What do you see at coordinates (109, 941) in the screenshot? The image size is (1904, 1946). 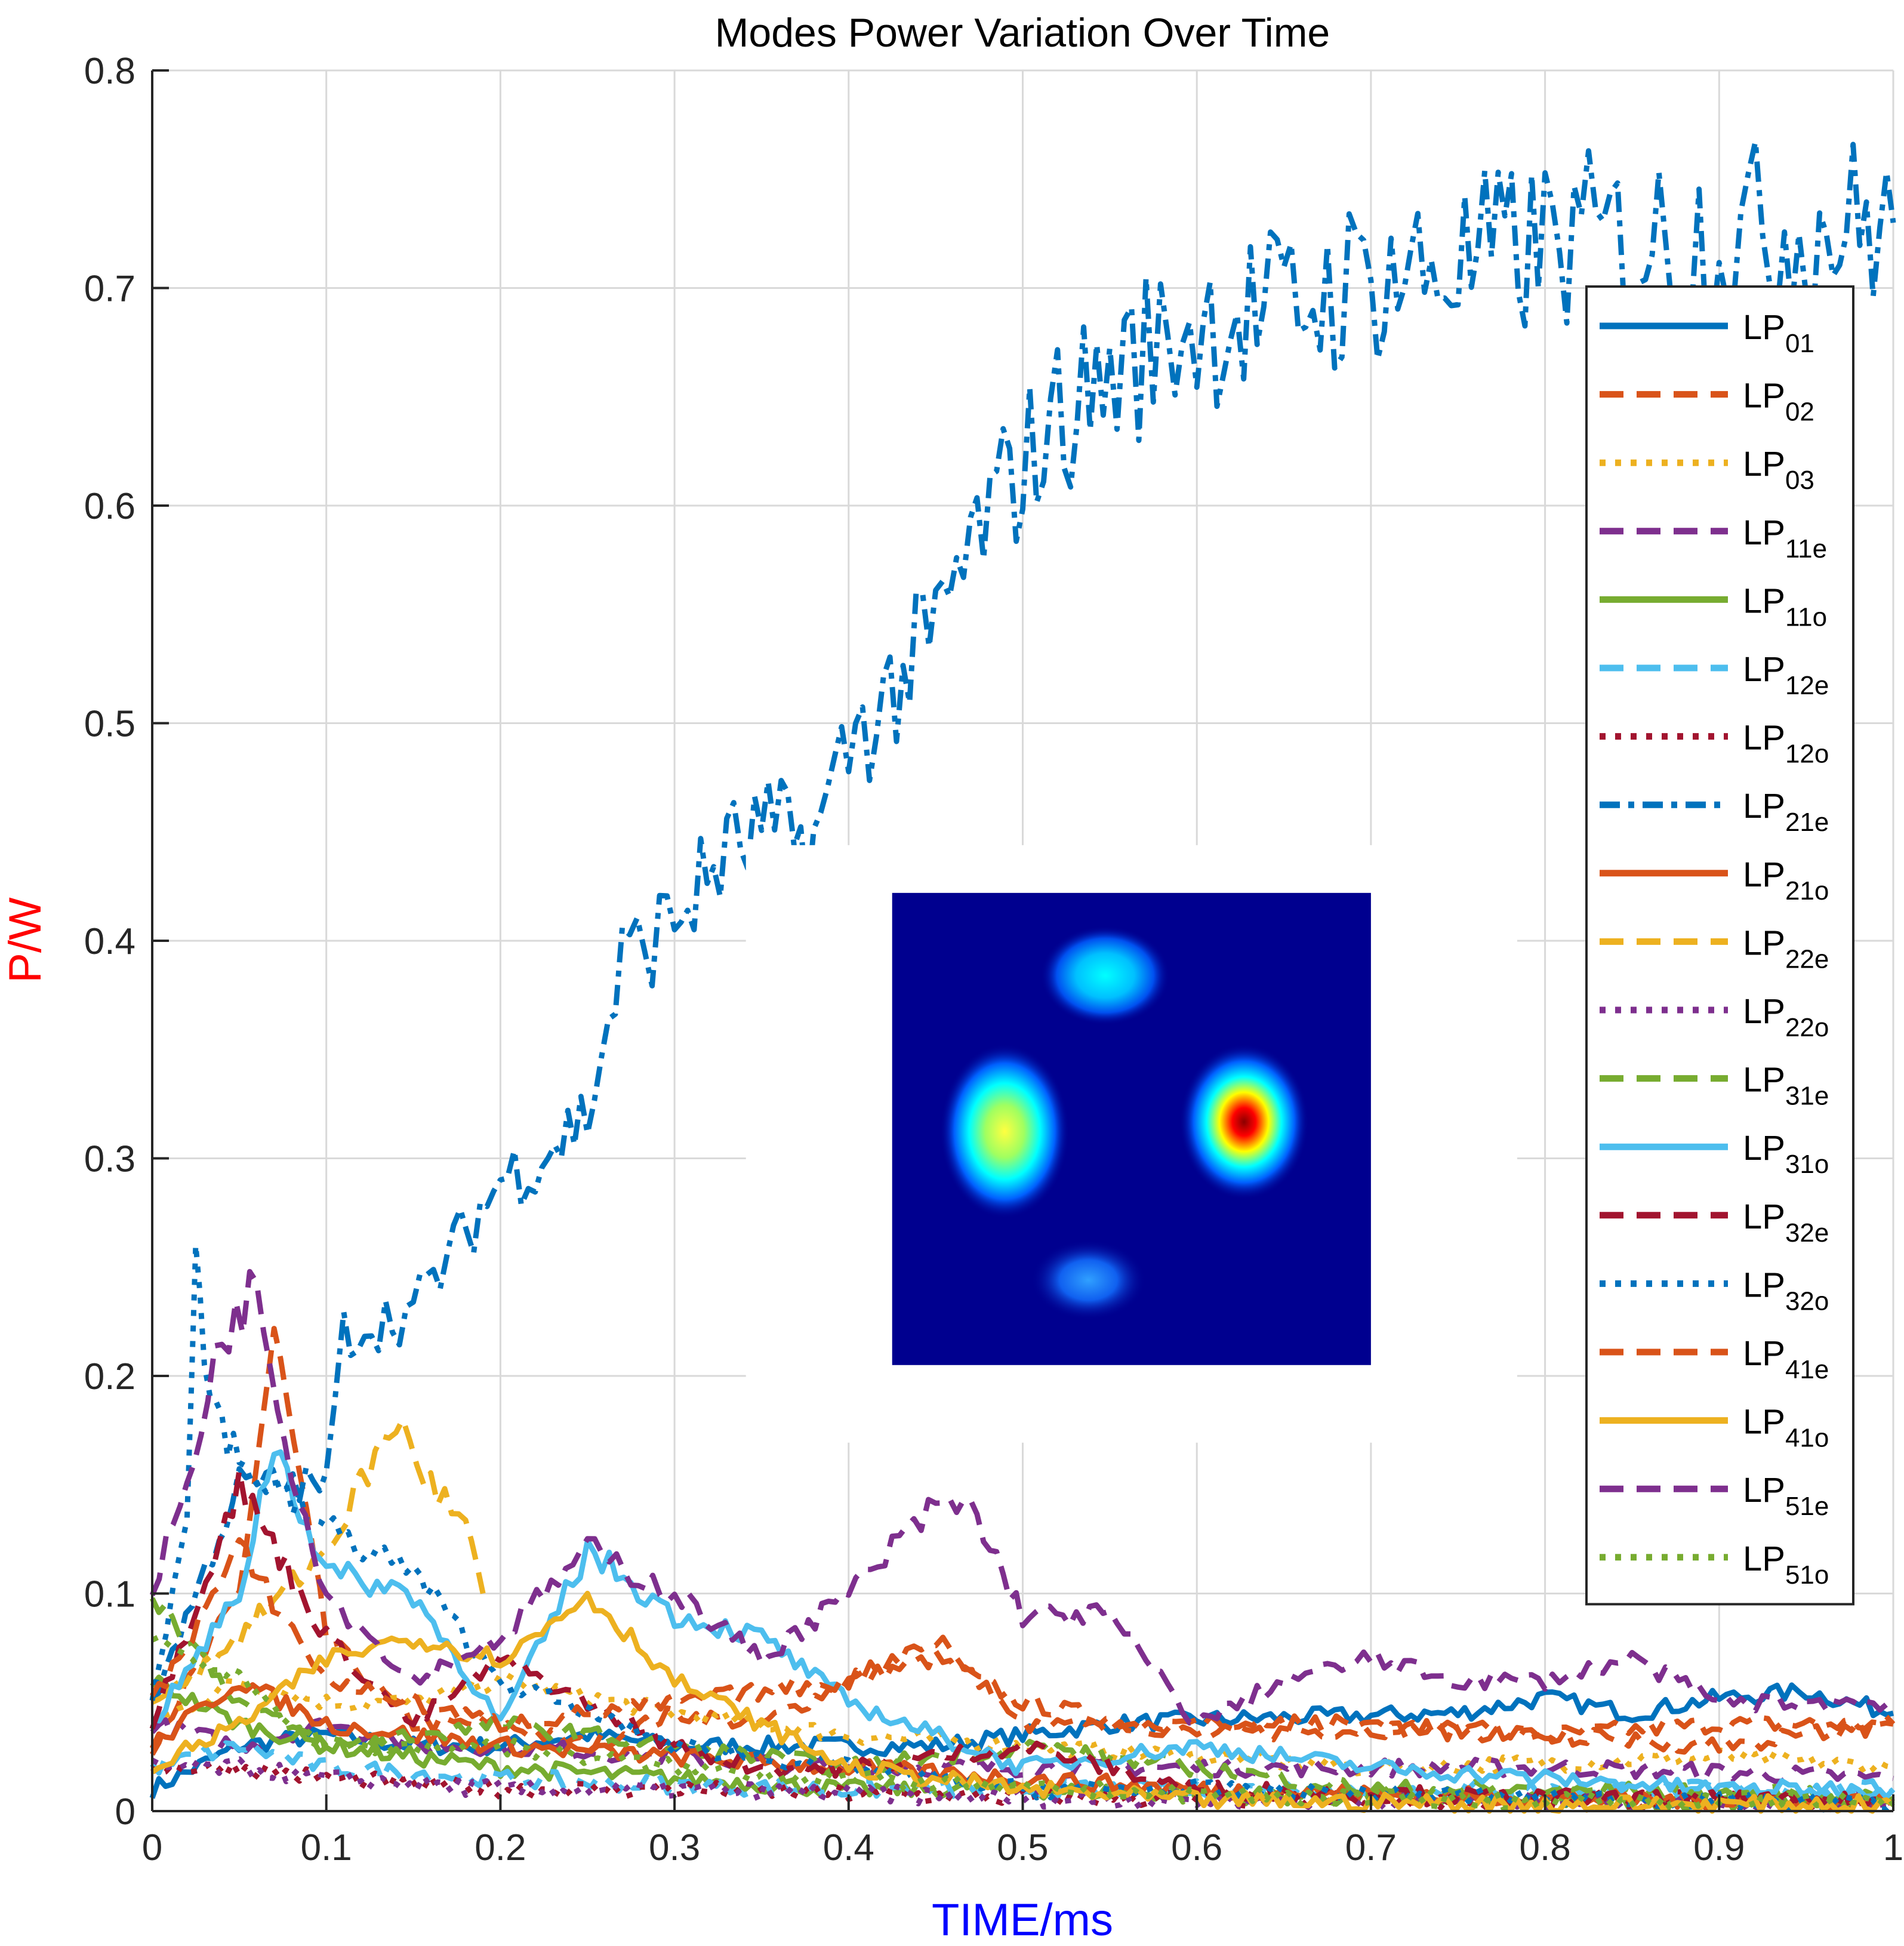 I see `y-tick-label: 0.4` at bounding box center [109, 941].